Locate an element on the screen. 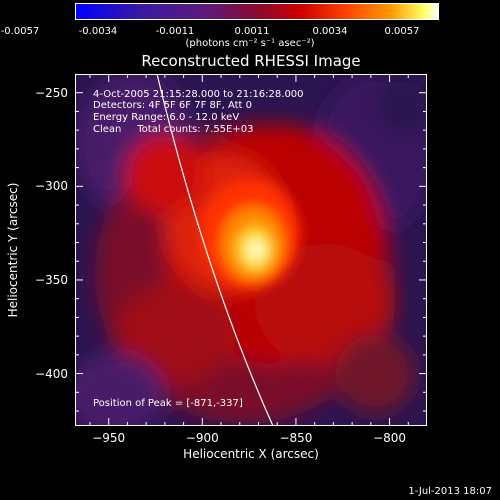 The image size is (500, 500). info-clean: Clean Total counts: 7.55E+03 is located at coordinates (173, 129).